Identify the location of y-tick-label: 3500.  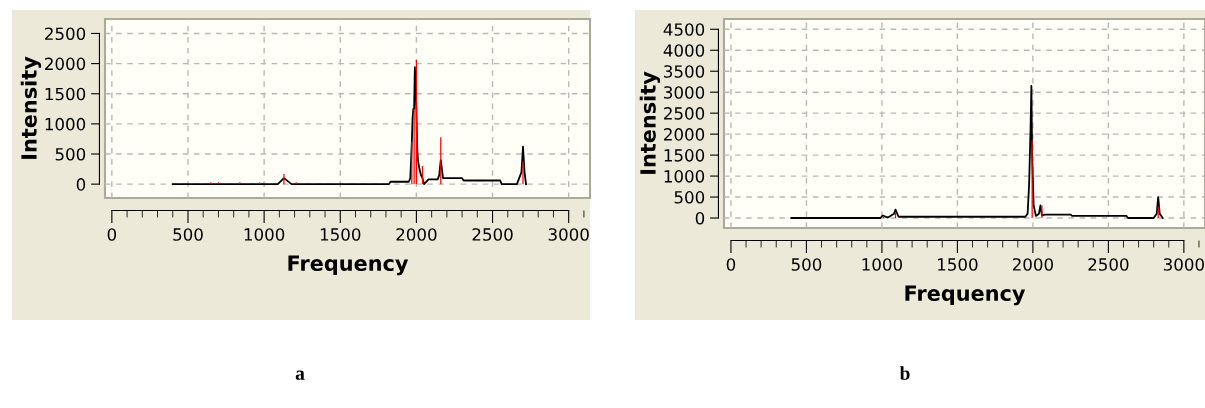
(684, 71).